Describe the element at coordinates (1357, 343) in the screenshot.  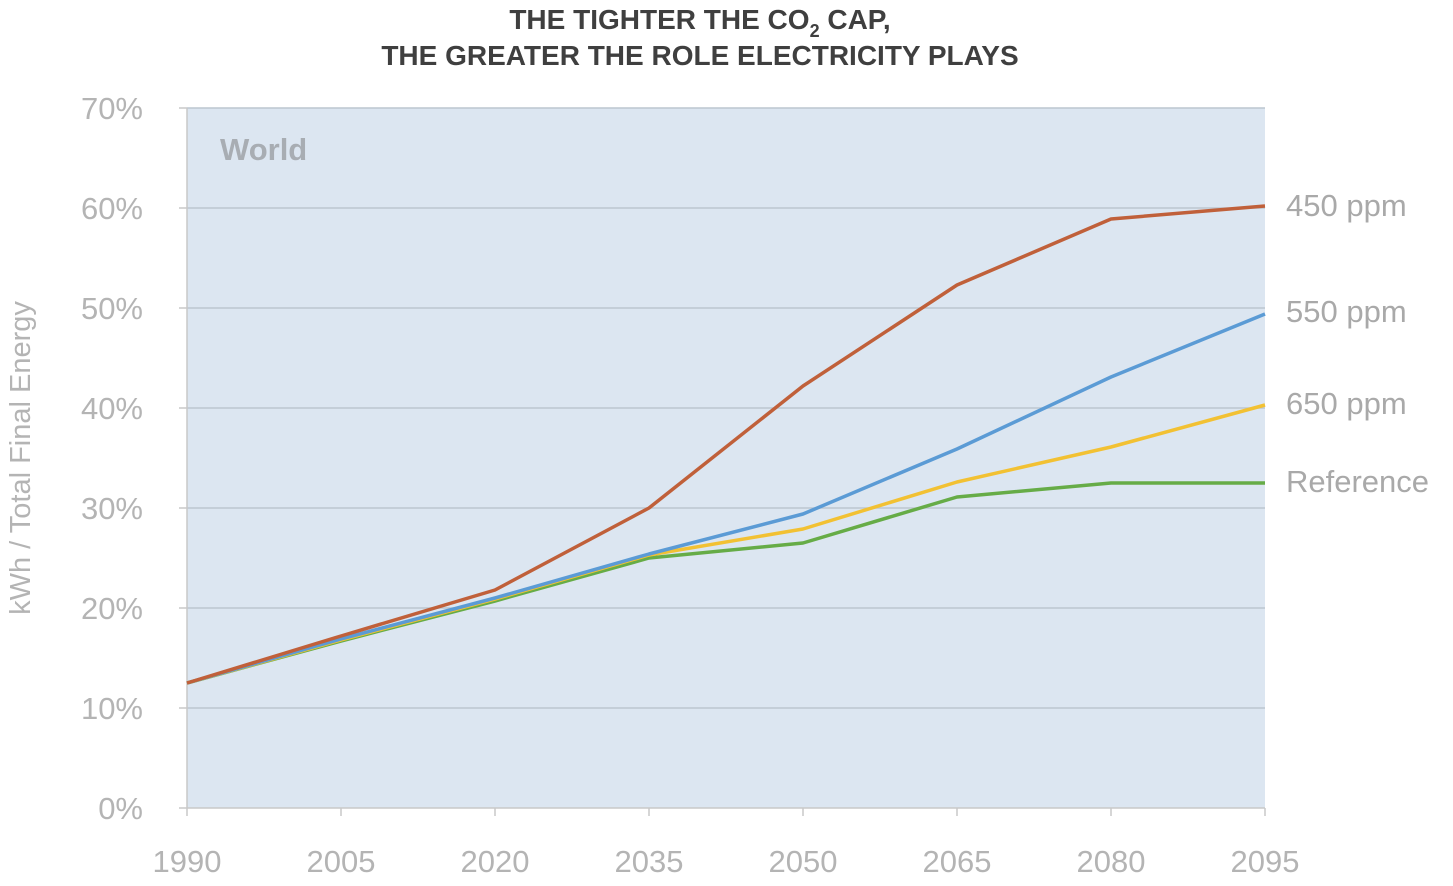
I see `series-labels: Reference 650 ppm 550 ppm 450 ppm` at that location.